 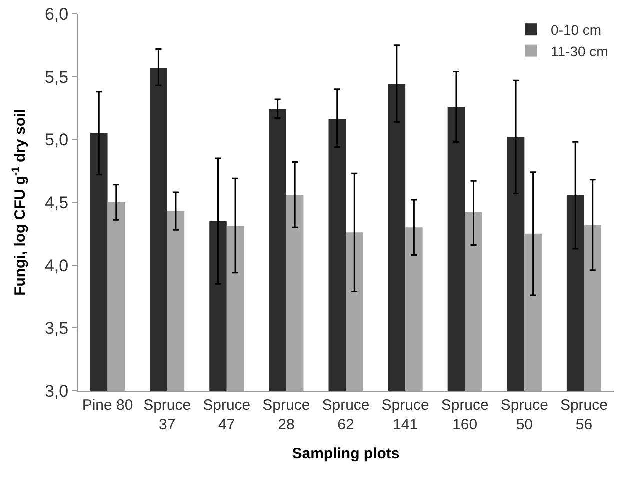 I want to click on x-tick-label: Spruce 56, so click(x=584, y=415).